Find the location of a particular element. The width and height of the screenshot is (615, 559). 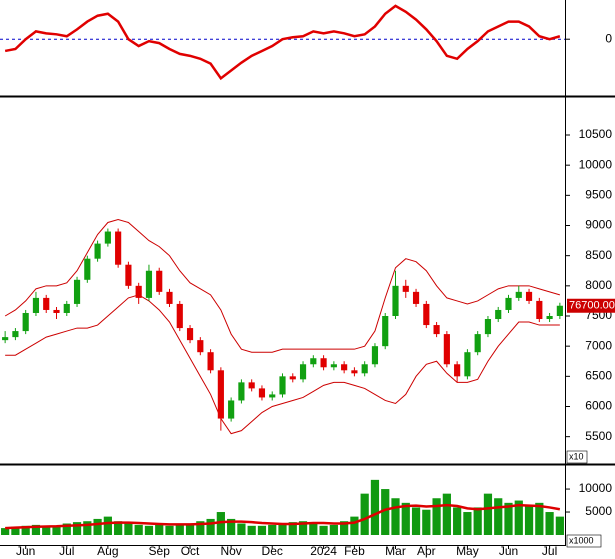

y-tick-label: 6500 is located at coordinates (598, 376).